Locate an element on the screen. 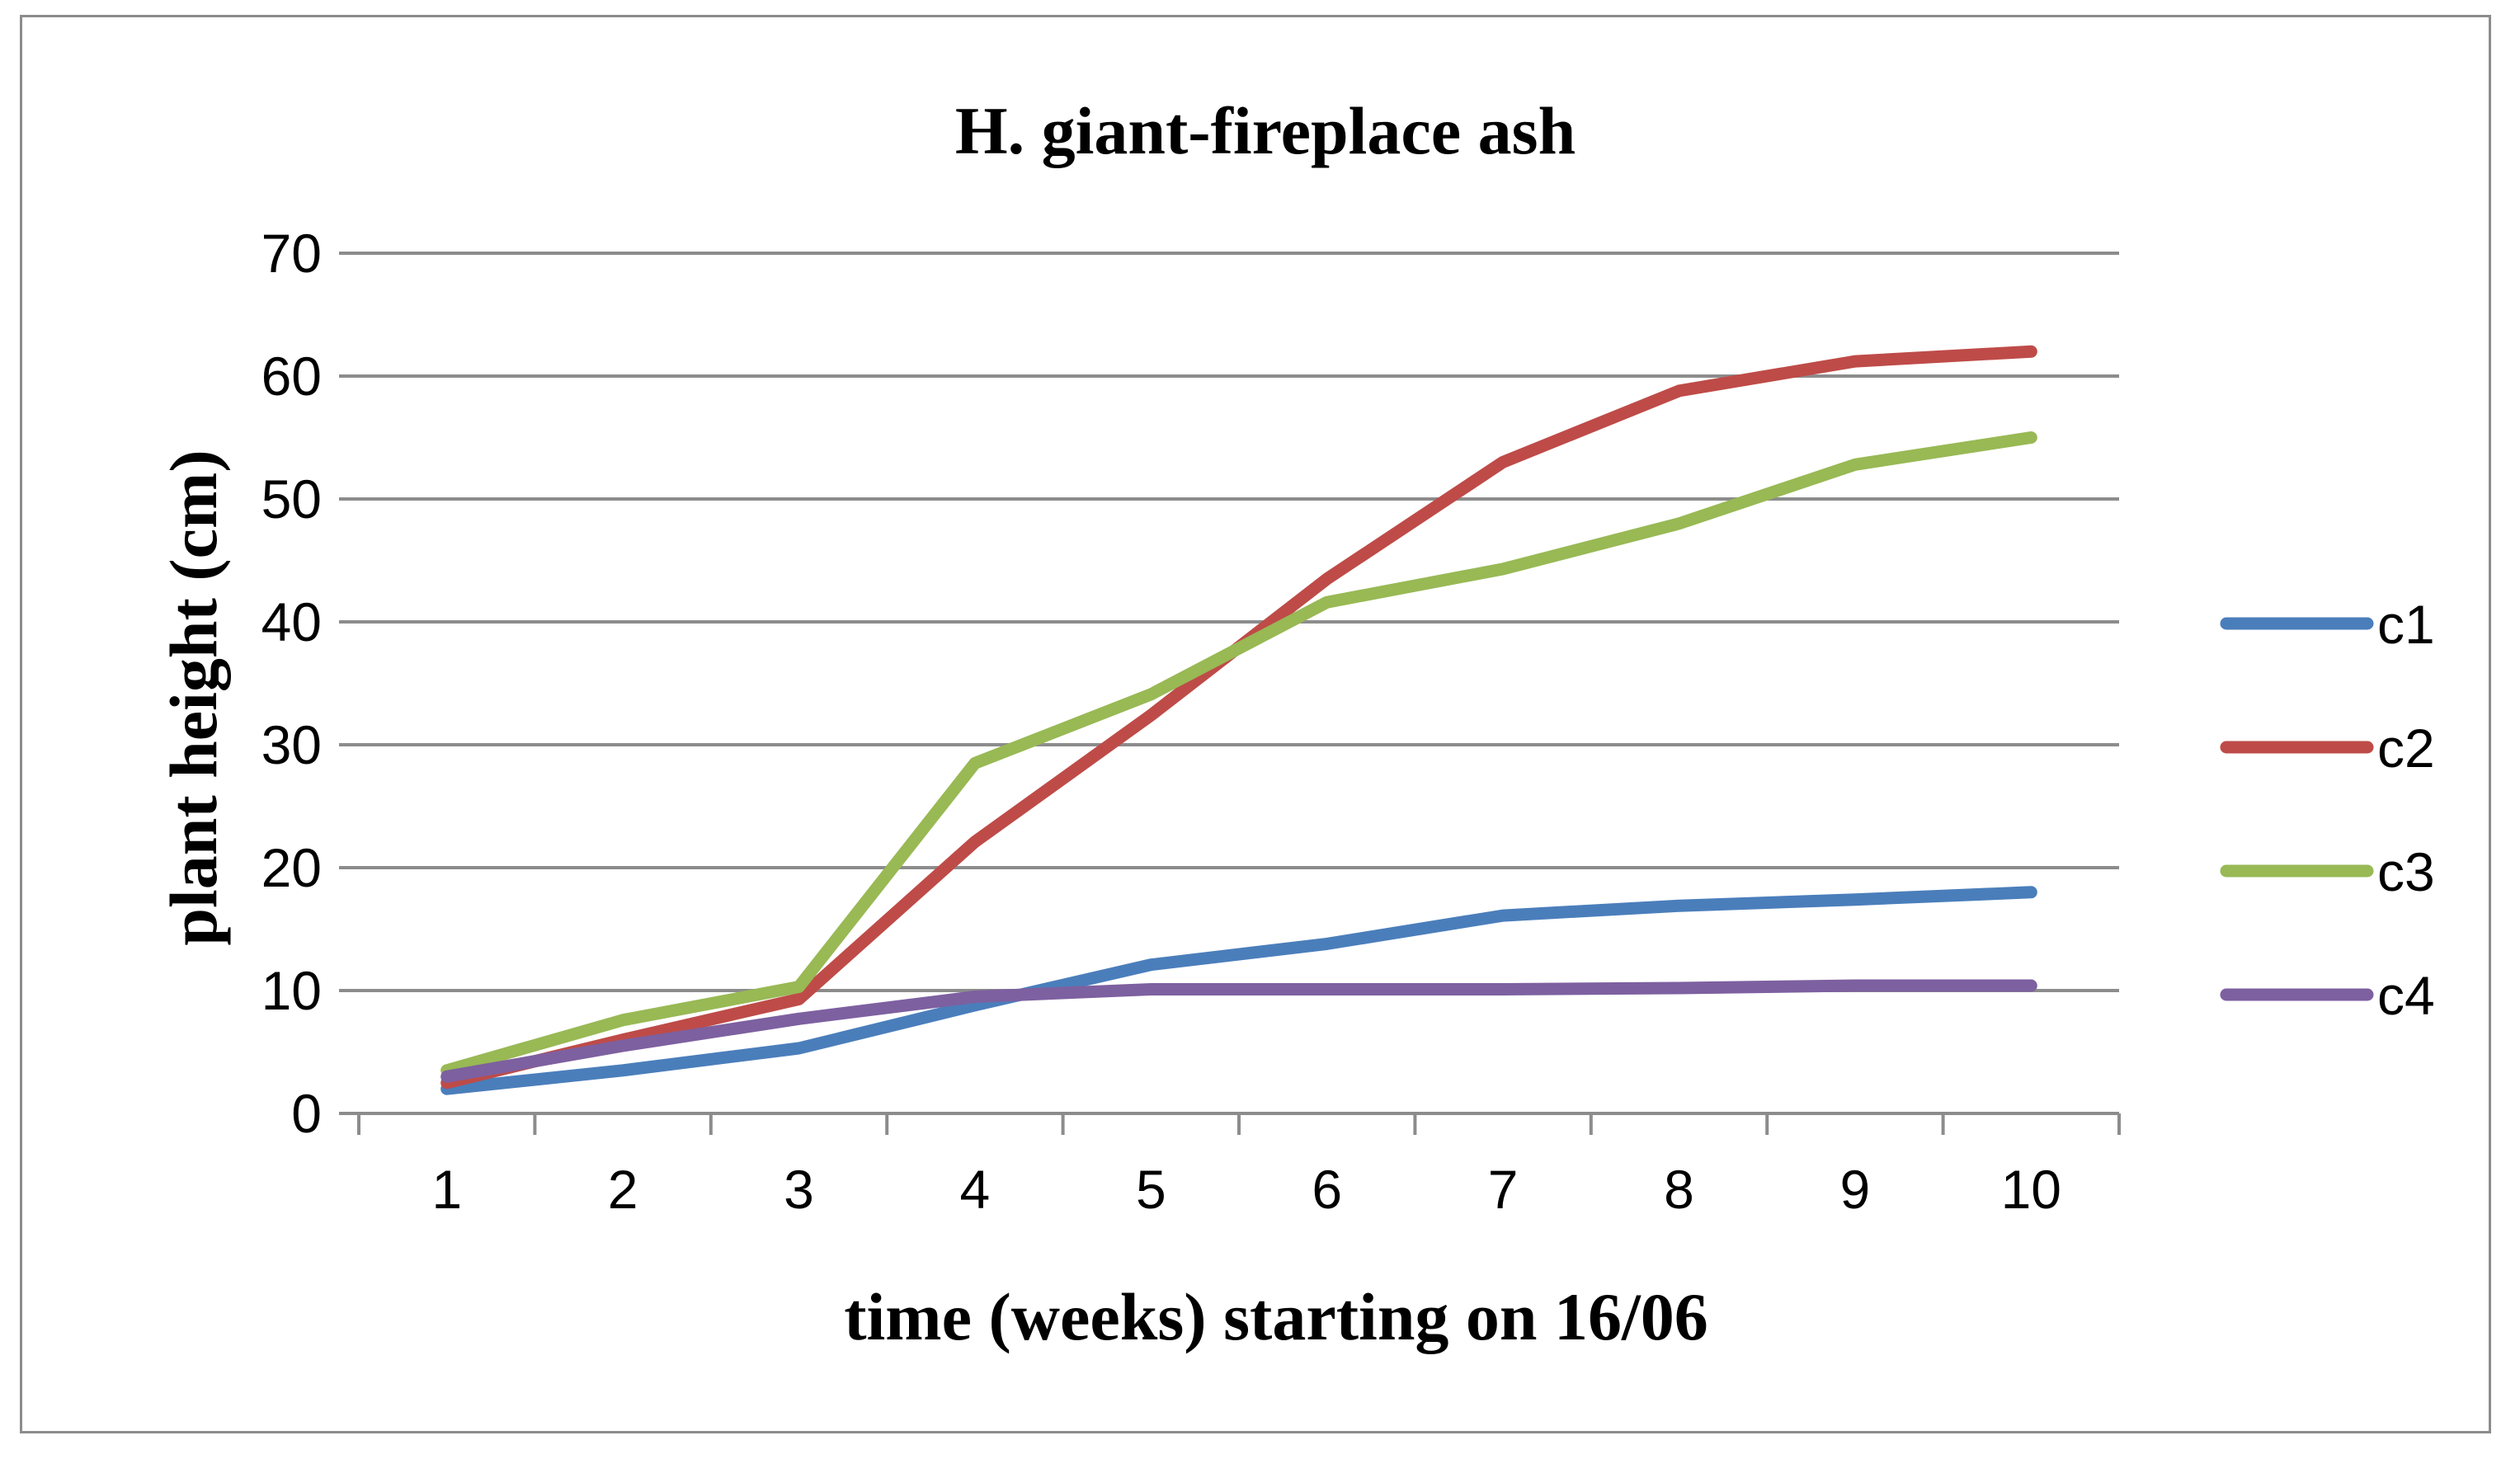 This screenshot has width=2520, height=1459. chart-title: H. giant-fireplace ash is located at coordinates (1265, 130).